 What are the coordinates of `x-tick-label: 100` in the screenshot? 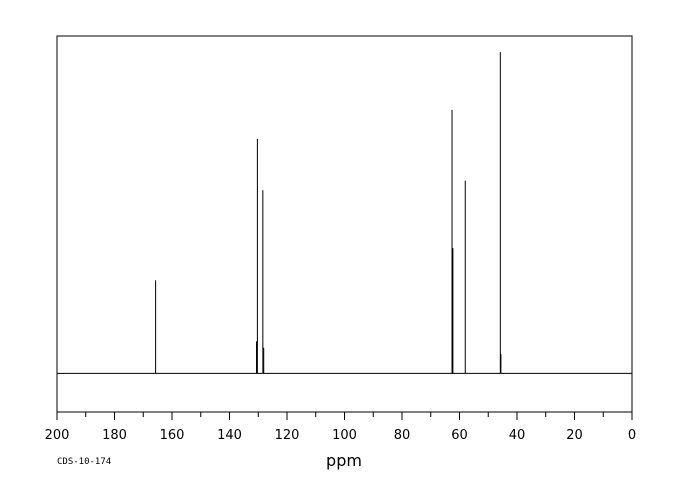 It's located at (344, 435).